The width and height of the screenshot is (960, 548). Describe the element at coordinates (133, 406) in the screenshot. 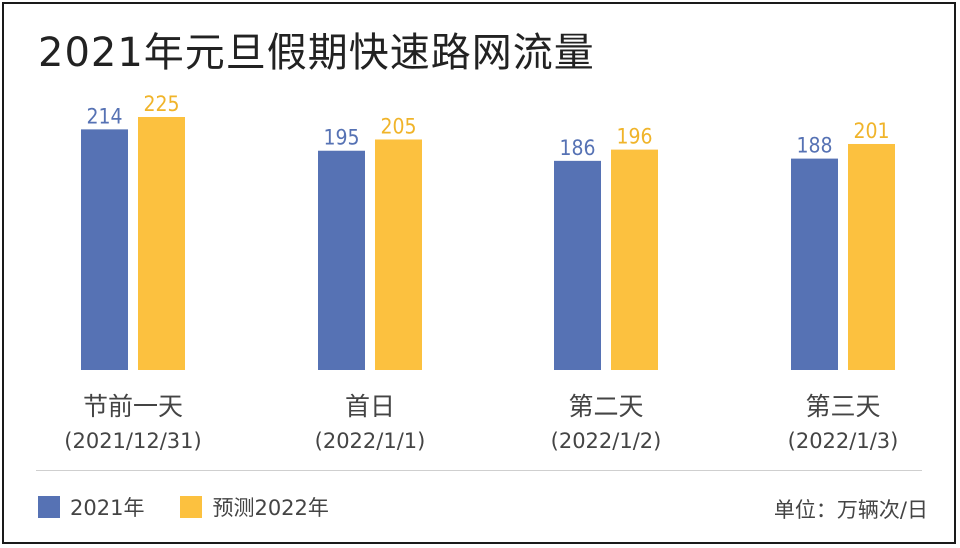

I see `category-label-1: 节前一天` at that location.